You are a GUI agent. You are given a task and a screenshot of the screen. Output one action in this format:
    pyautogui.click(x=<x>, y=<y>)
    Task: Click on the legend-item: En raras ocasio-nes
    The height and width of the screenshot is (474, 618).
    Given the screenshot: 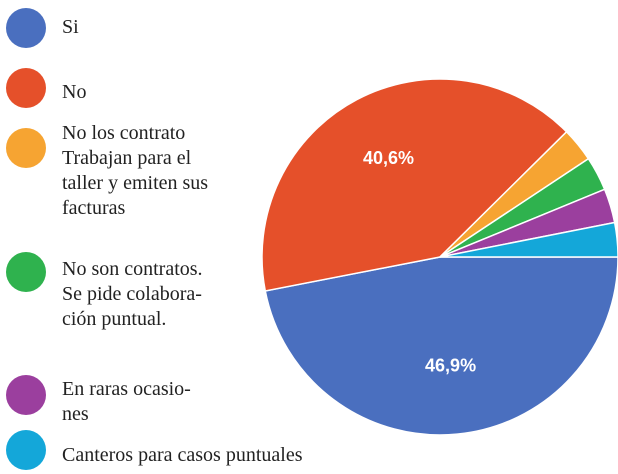 What is the action you would take?
    pyautogui.click(x=98, y=400)
    